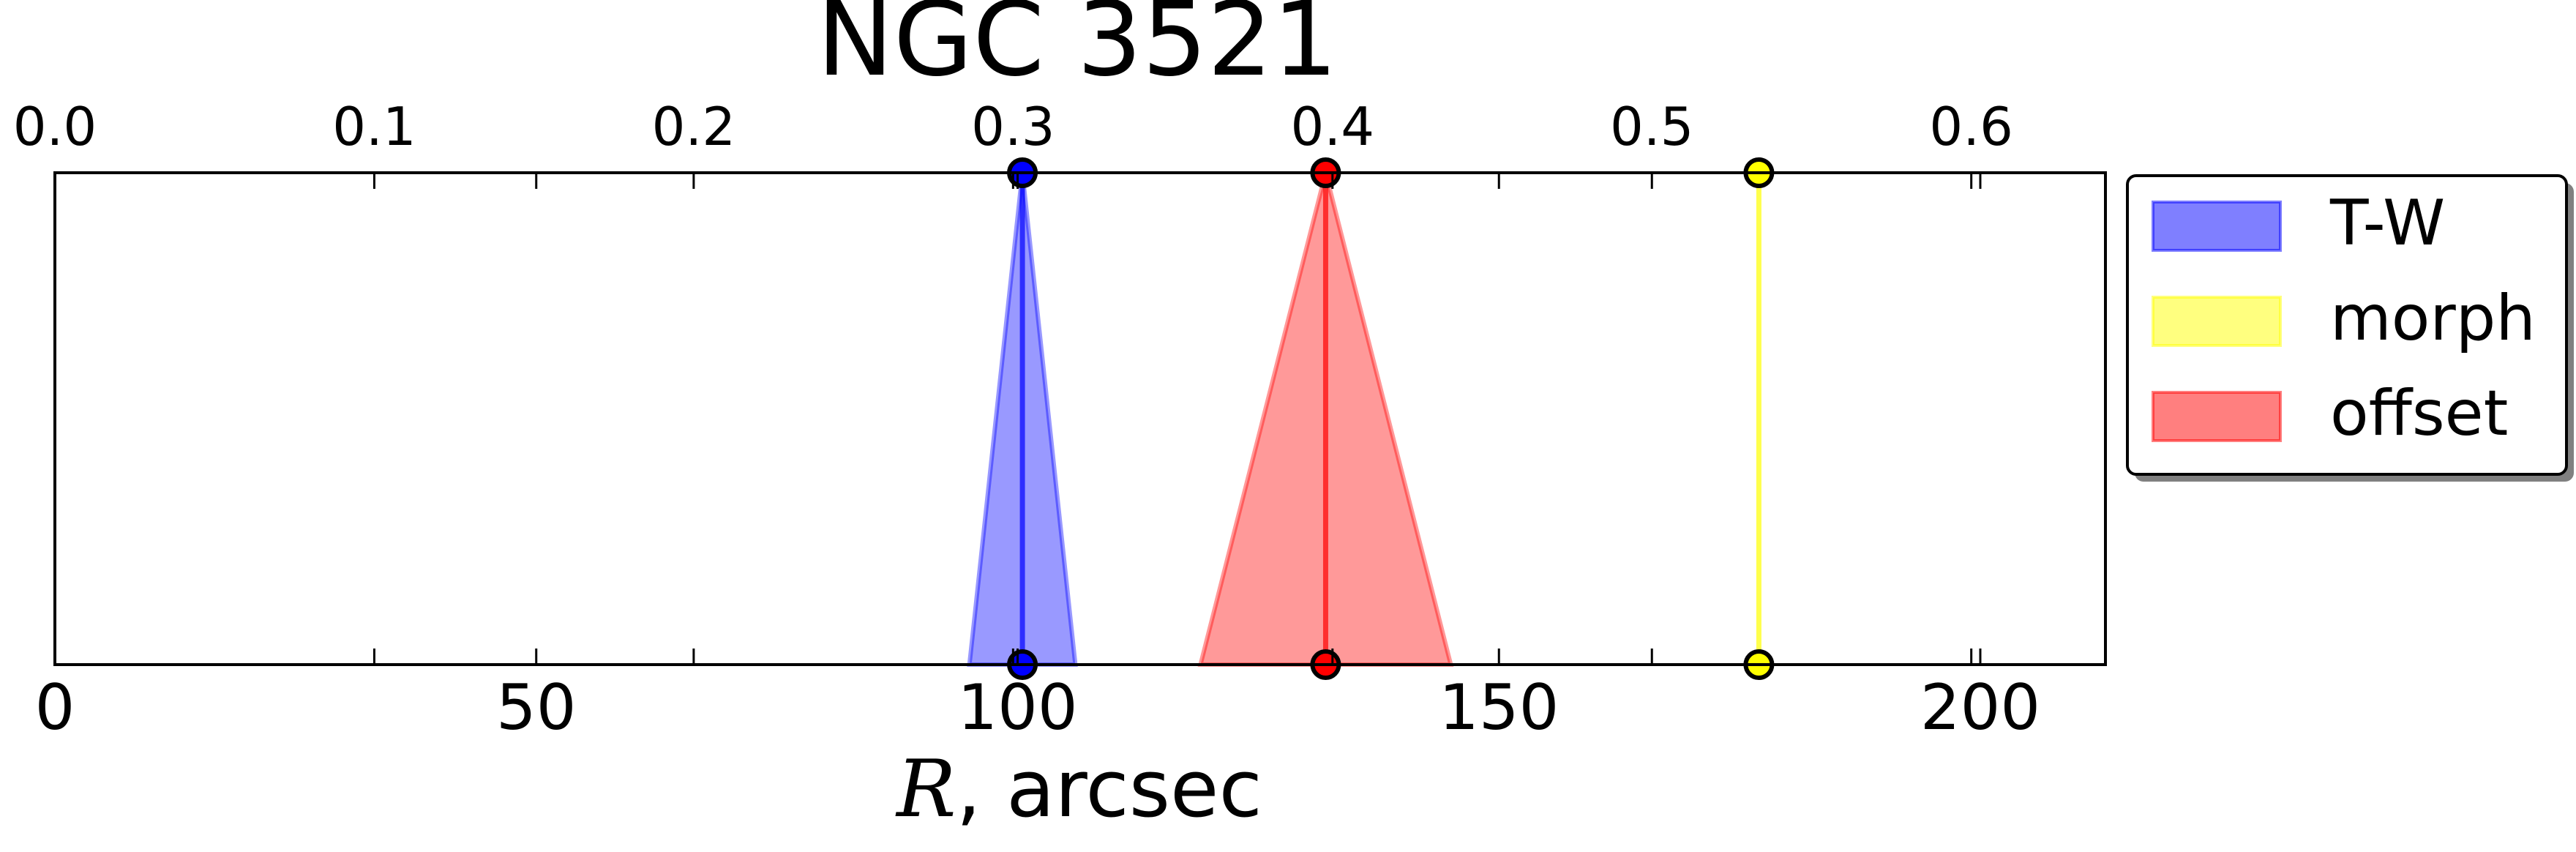 This screenshot has width=2576, height=852. Describe the element at coordinates (374, 126) in the screenshot. I see `x2-tick-label-0.1: 0.1` at that location.